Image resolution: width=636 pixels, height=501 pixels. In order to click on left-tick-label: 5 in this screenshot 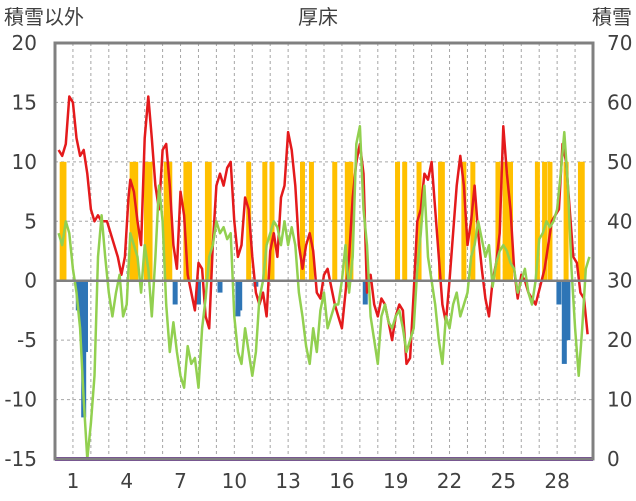, I will do `click(30, 221)`.